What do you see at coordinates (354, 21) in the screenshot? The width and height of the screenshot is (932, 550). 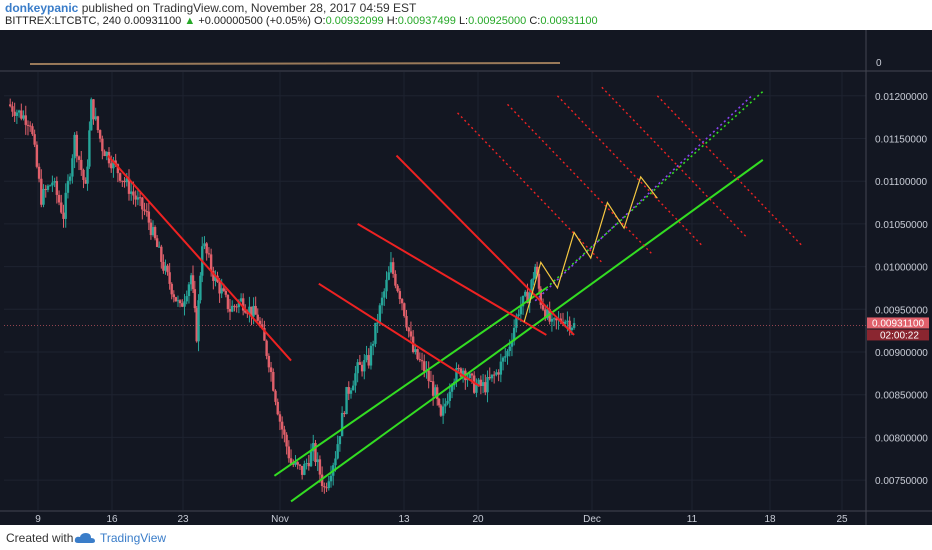 I see `open-value: 0.00932099` at bounding box center [354, 21].